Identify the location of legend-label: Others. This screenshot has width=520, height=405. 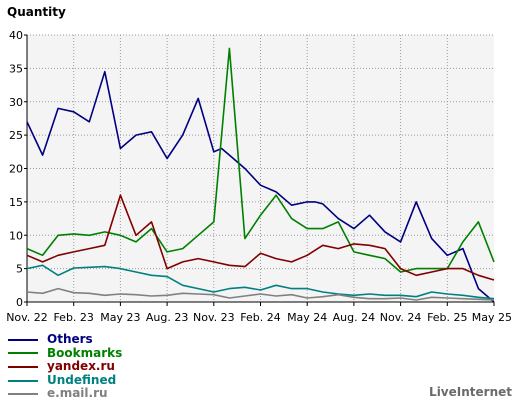
(70, 339).